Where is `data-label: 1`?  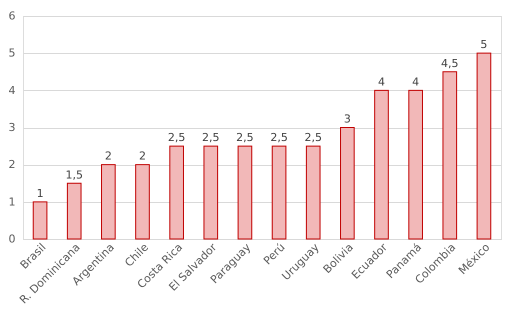
data-label: 1 is located at coordinates (40, 193).